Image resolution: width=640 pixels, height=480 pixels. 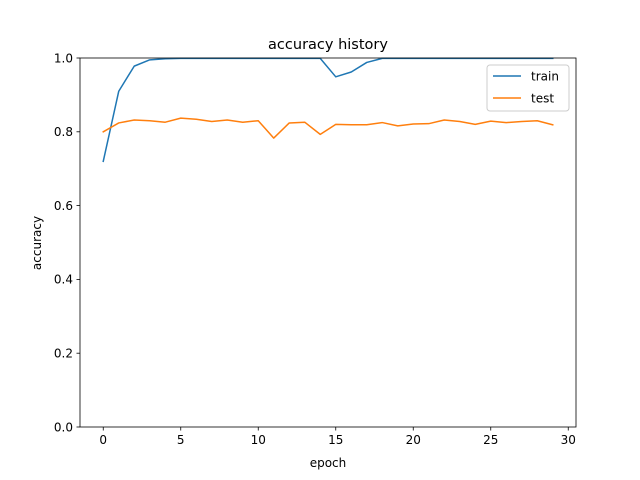 What do you see at coordinates (328, 45) in the screenshot?
I see `chart-title: accuracy history` at bounding box center [328, 45].